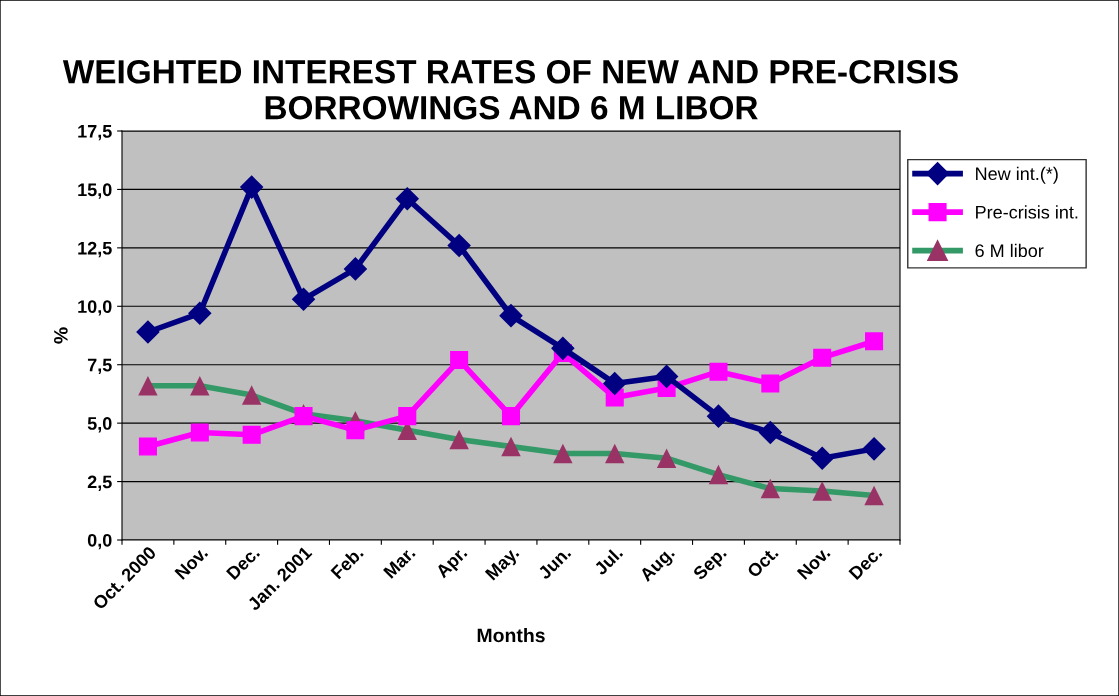 Image resolution: width=1119 pixels, height=696 pixels. I want to click on y-tick-label: 17,5, so click(95, 133).